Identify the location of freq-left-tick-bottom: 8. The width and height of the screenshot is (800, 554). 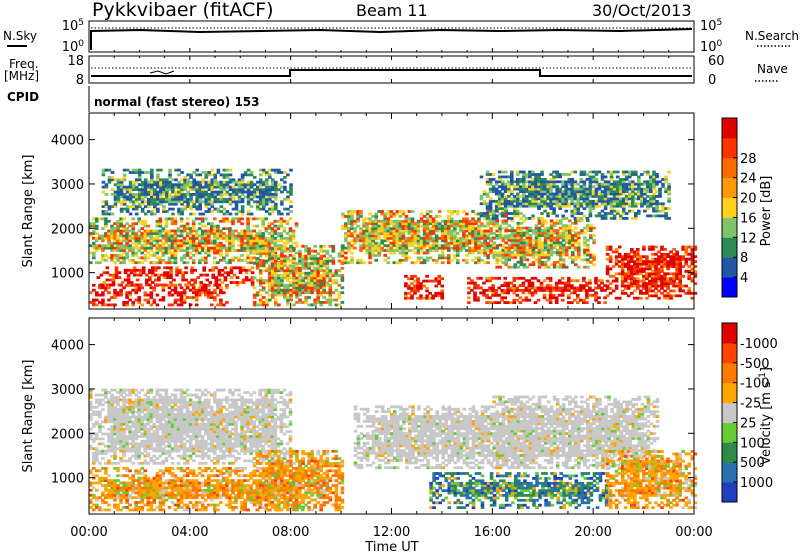
(80, 80).